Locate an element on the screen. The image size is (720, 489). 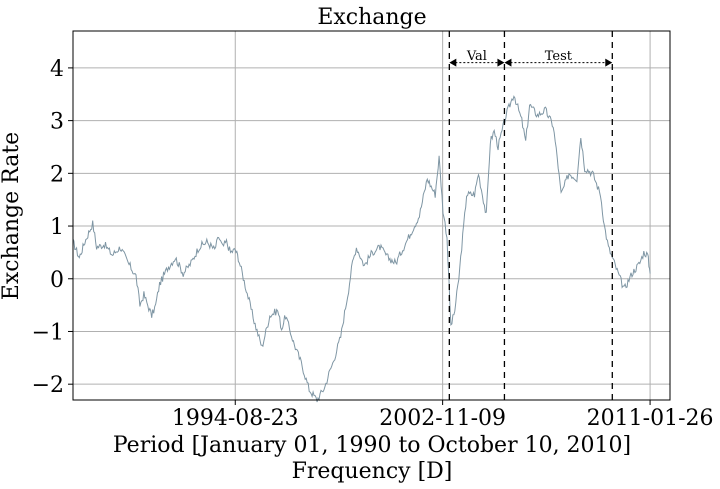
x-axis-sublabel: Frequency [D] is located at coordinates (372, 471).